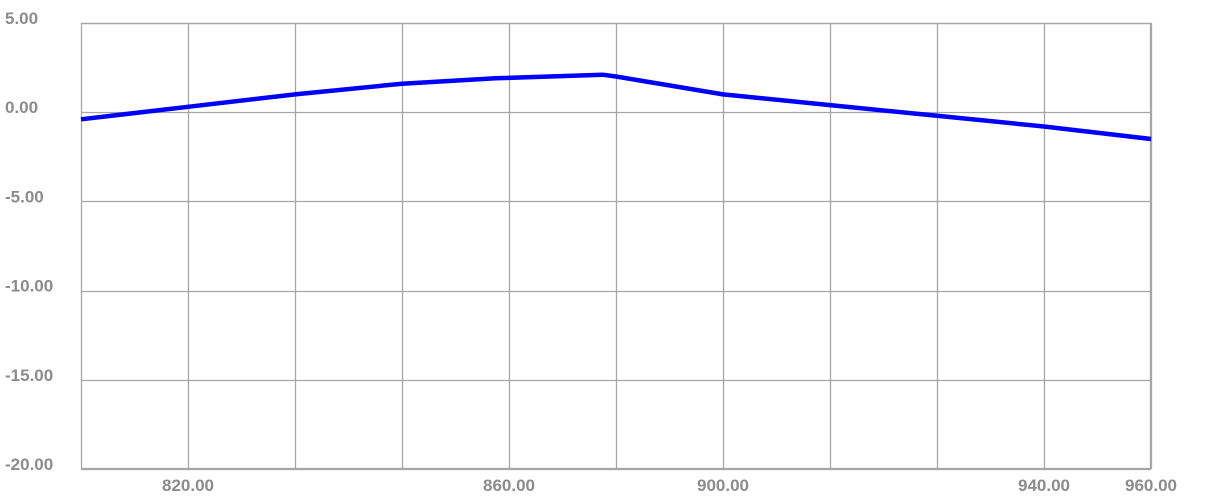 Image resolution: width=1209 pixels, height=504 pixels. Describe the element at coordinates (29, 286) in the screenshot. I see `y-tick-label: -10.00` at that location.